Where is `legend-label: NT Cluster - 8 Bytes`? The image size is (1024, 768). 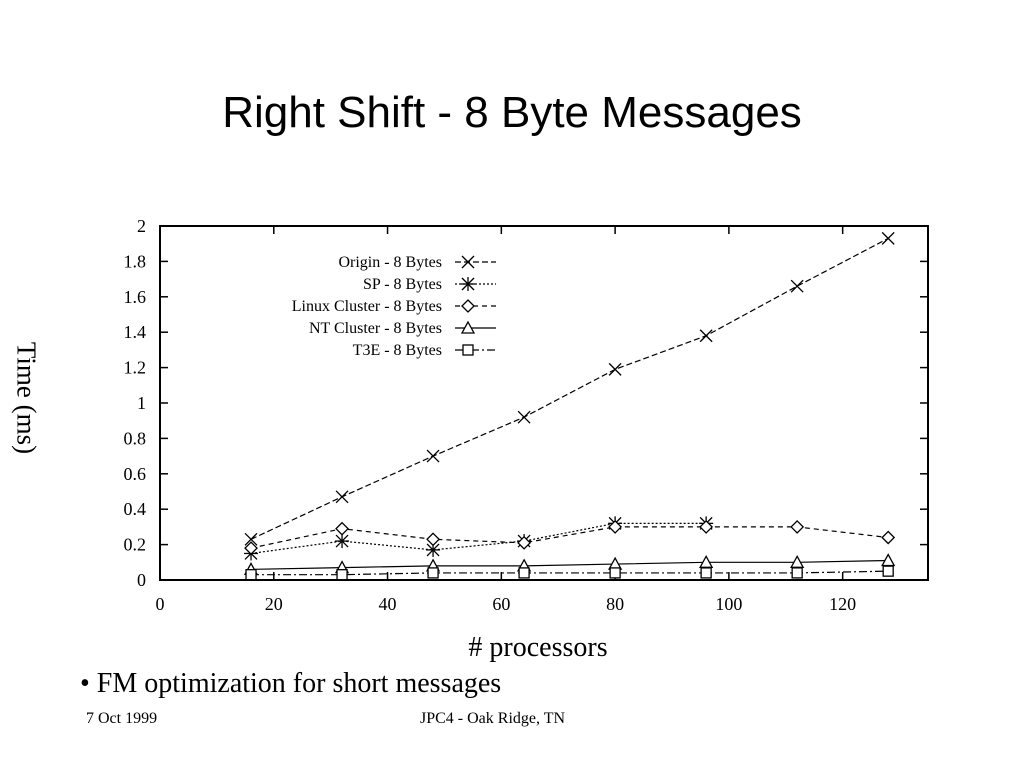
legend-label: NT Cluster - 8 Bytes is located at coordinates (375, 328).